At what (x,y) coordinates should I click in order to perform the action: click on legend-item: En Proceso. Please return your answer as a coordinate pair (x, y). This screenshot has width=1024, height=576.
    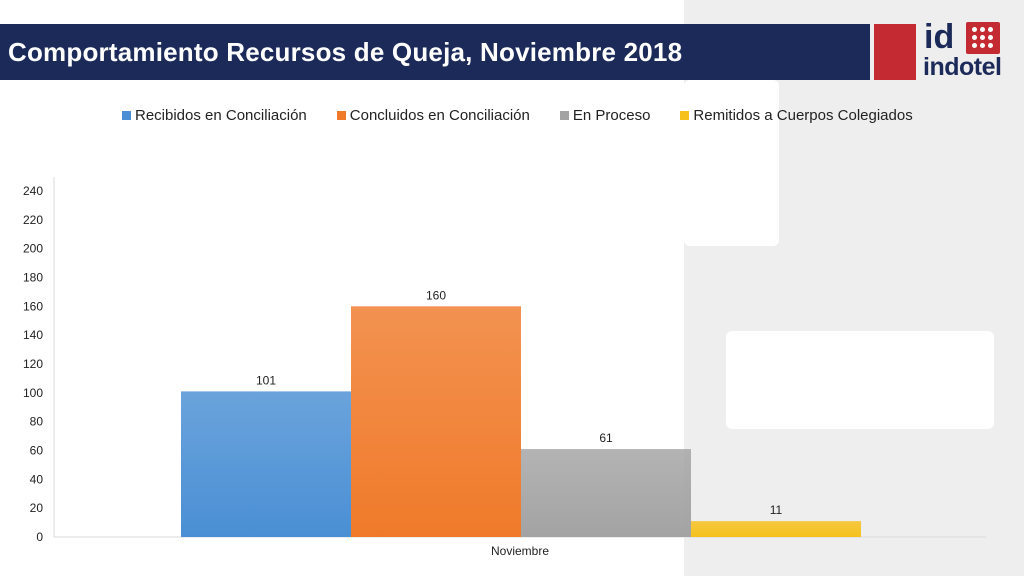
    Looking at the image, I should click on (605, 115).